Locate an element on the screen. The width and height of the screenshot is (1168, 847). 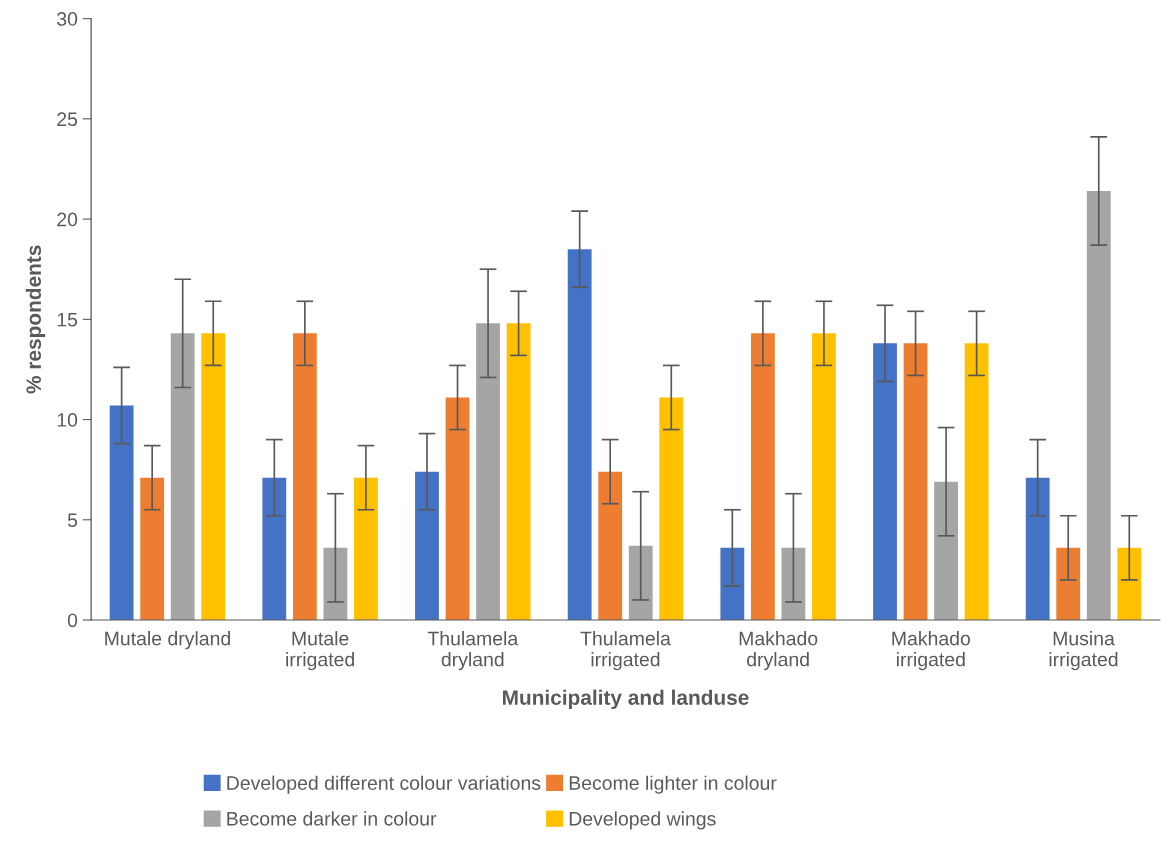
y-tick-label: 30 is located at coordinates (67, 19).